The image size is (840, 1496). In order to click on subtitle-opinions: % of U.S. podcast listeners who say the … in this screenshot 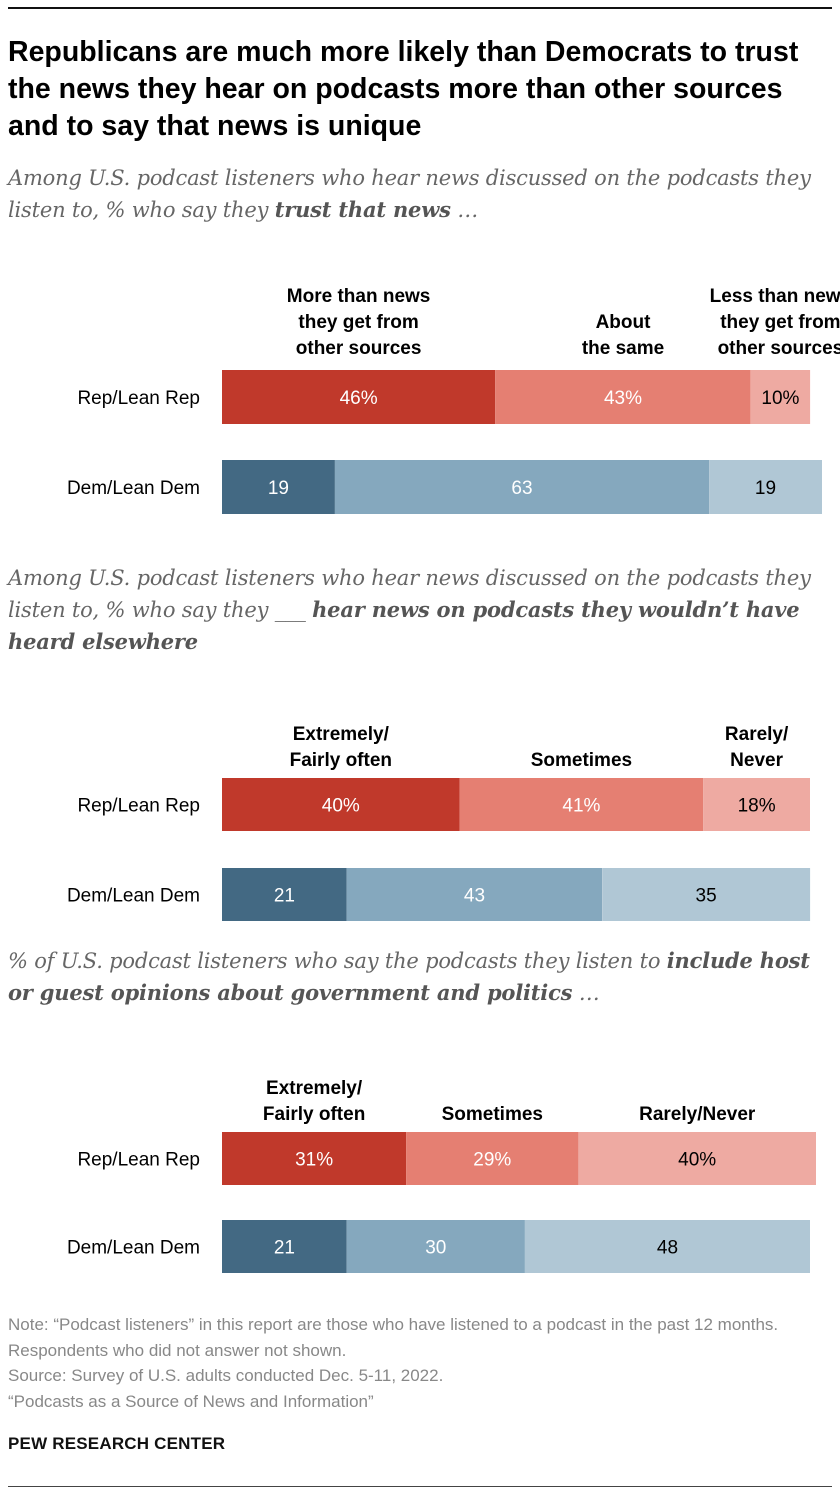, I will do `click(420, 977)`.